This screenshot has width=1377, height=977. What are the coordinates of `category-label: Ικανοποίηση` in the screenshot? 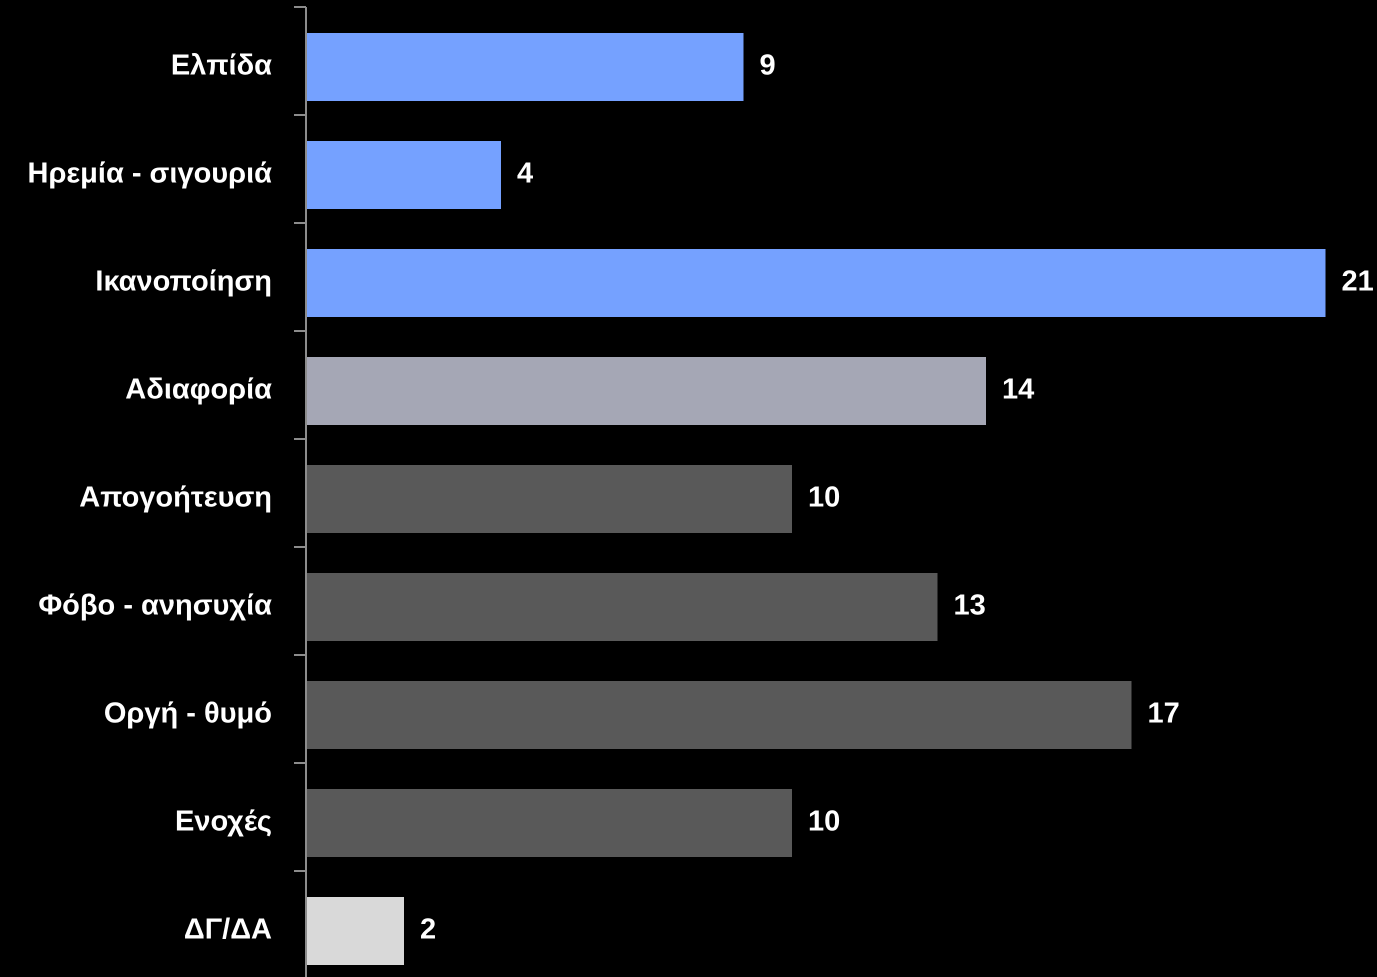 It's located at (183, 282).